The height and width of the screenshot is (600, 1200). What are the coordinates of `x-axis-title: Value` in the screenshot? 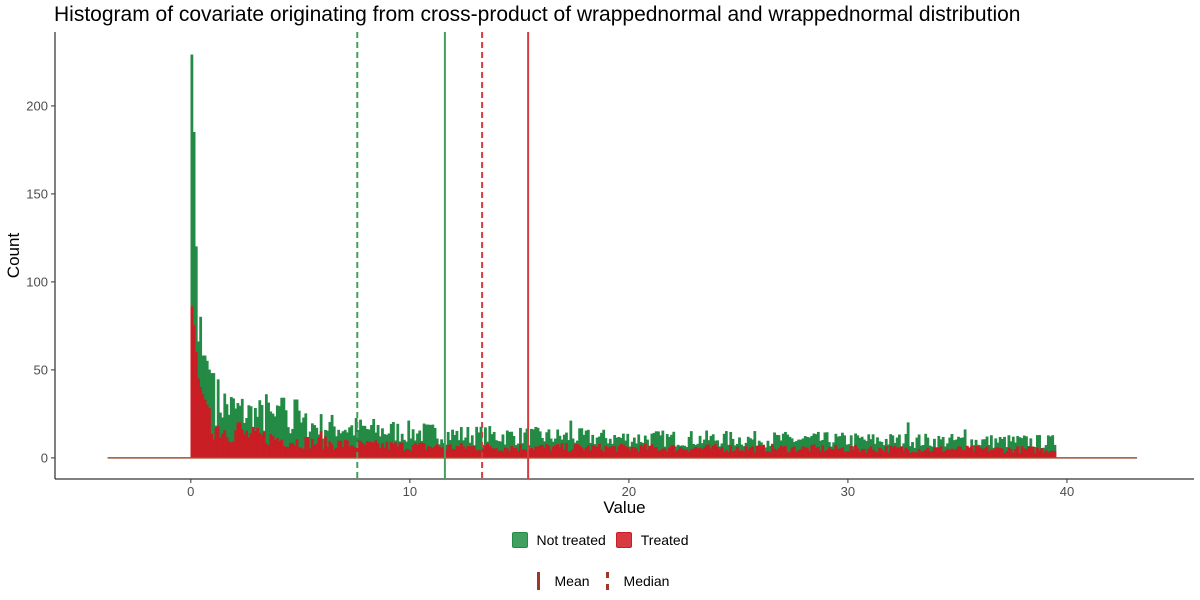 It's located at (624, 507).